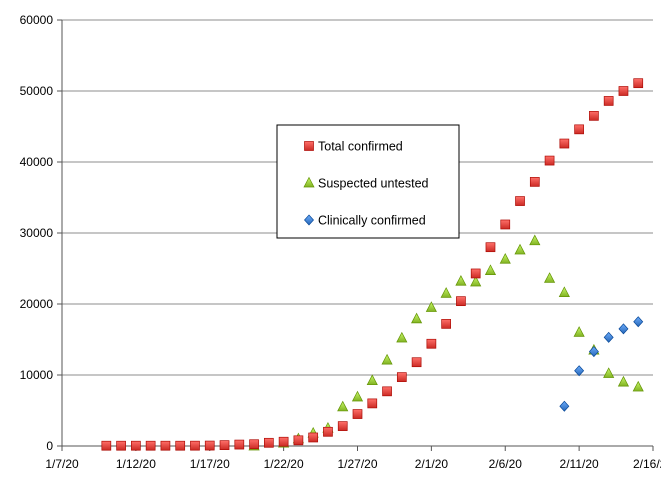 The width and height of the screenshot is (661, 483). I want to click on y-tick-label: 10000, so click(37, 375).